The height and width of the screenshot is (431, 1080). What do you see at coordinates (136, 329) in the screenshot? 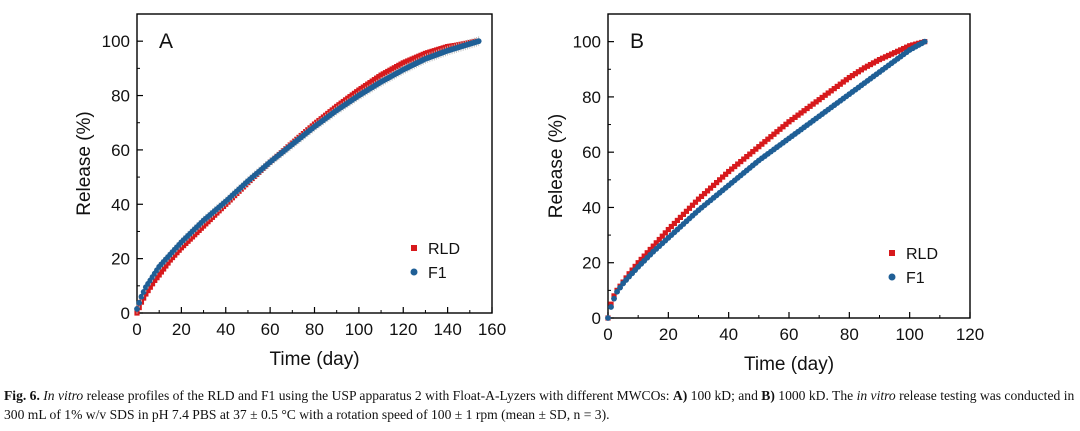
I see `x-tick-label: 0` at bounding box center [136, 329].